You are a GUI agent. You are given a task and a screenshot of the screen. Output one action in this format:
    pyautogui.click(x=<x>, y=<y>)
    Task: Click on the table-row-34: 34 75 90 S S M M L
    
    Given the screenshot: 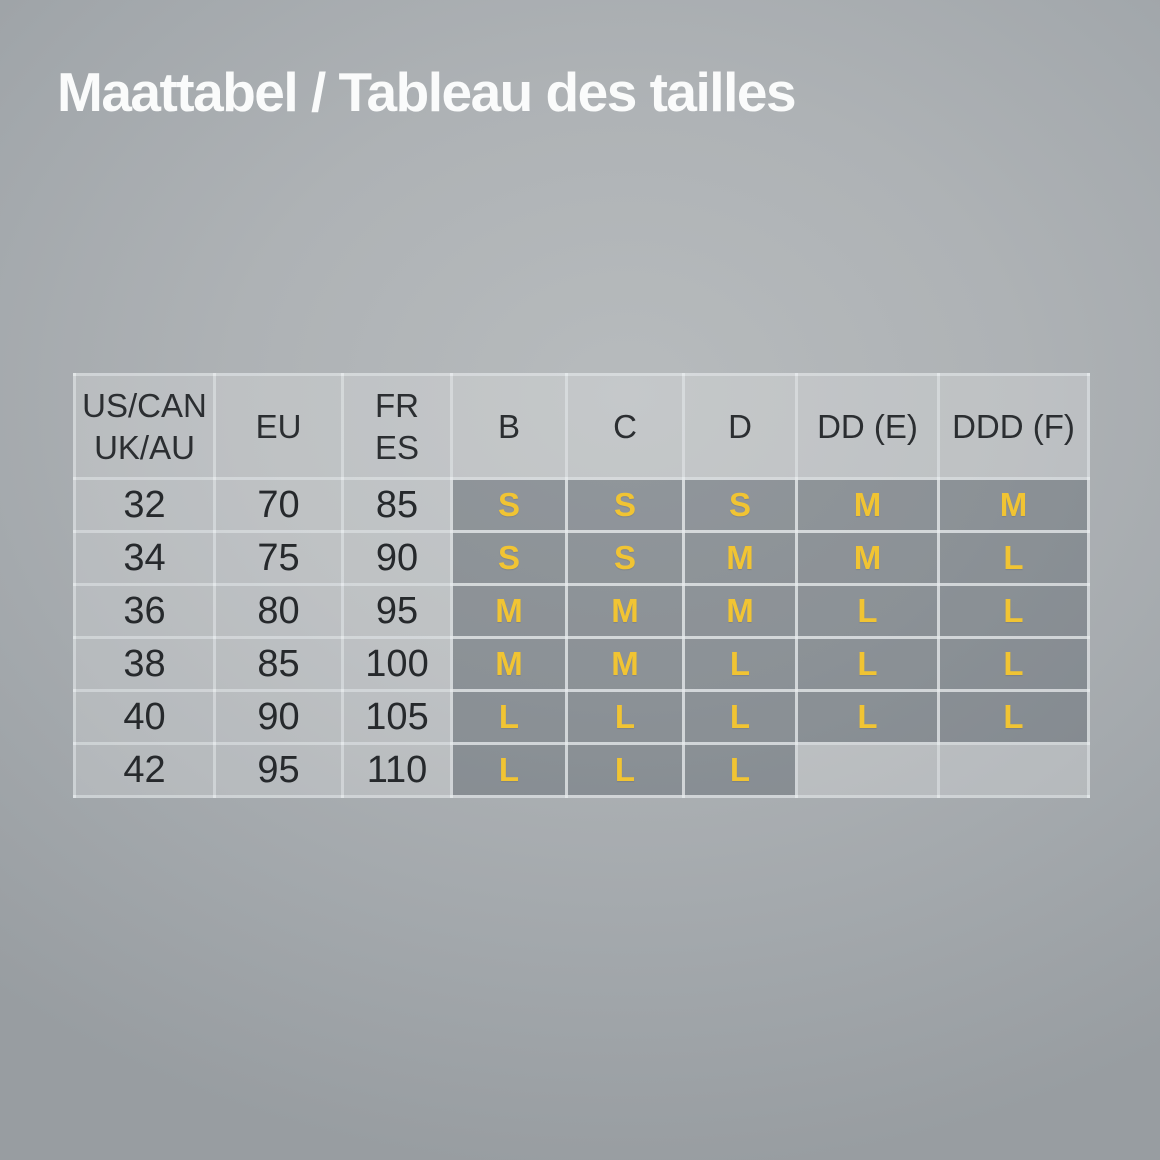 What is the action you would take?
    pyautogui.click(x=581, y=558)
    